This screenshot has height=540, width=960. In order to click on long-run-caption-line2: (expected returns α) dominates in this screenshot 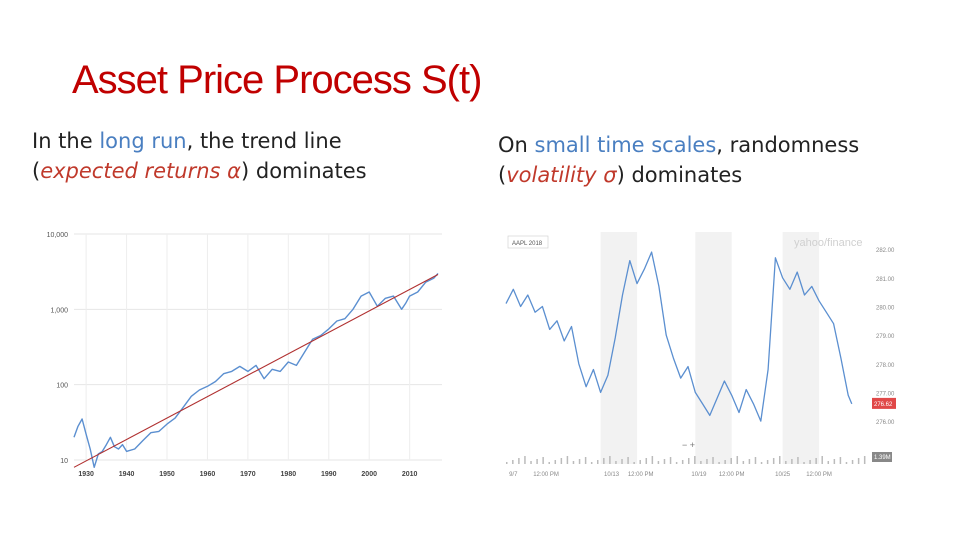, I will do `click(199, 171)`.